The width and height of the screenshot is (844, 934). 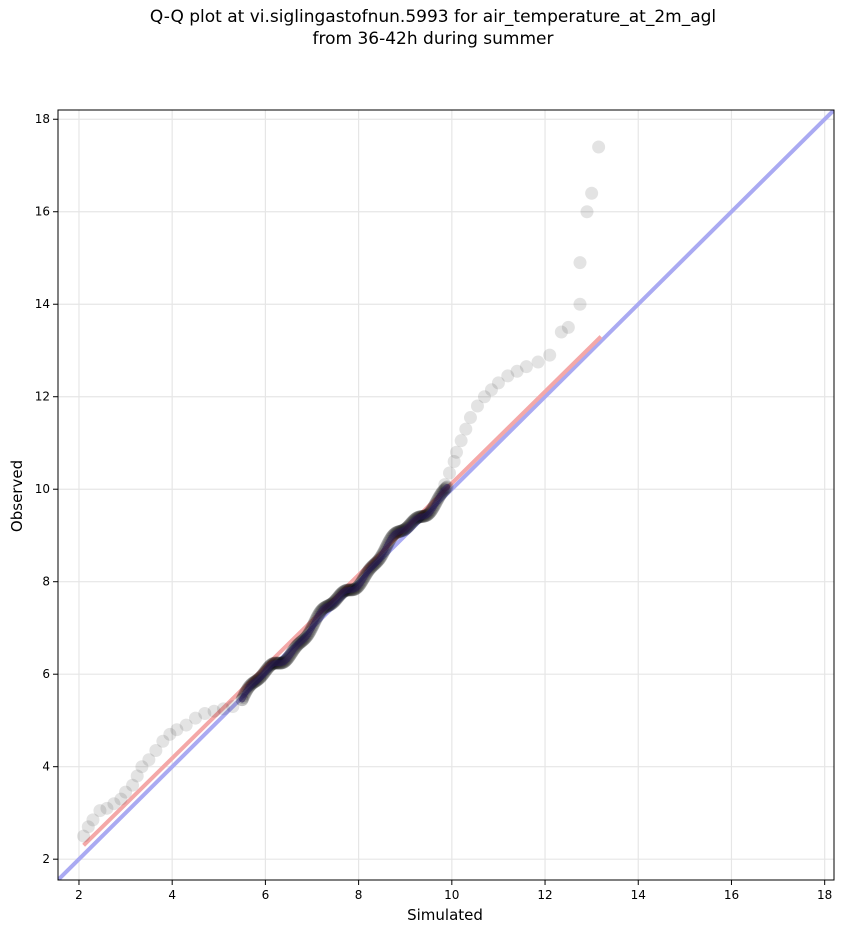 I want to click on y-tick-label: 16, so click(x=42, y=212).